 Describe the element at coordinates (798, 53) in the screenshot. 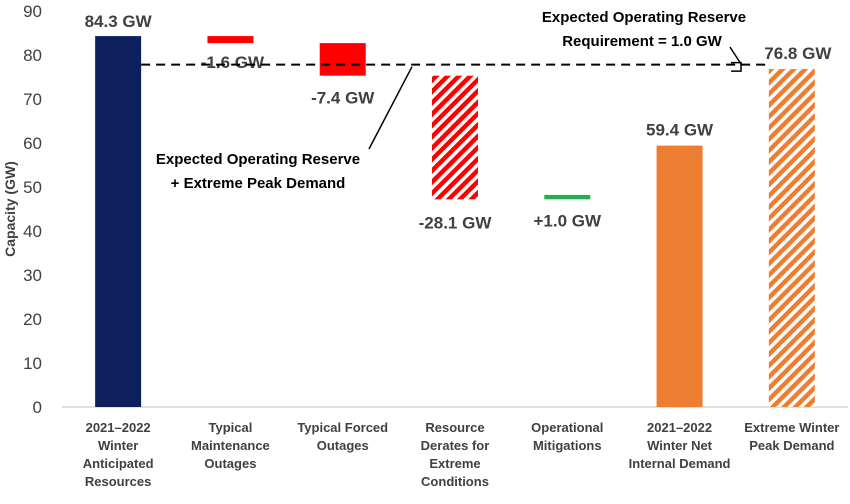

I see `data-label: 76.8 GW` at that location.